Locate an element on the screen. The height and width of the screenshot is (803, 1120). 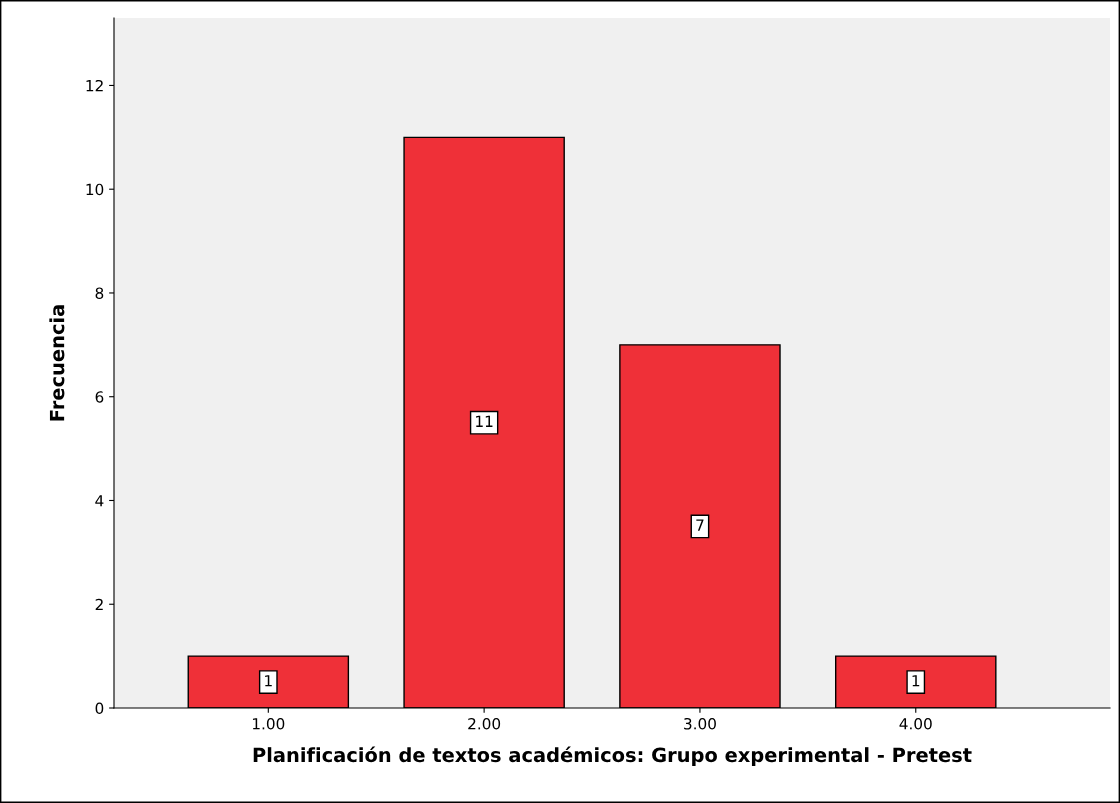
x-axis-title: Planificación de textos académicos: Grupo experimental - Pretest is located at coordinates (612, 756).